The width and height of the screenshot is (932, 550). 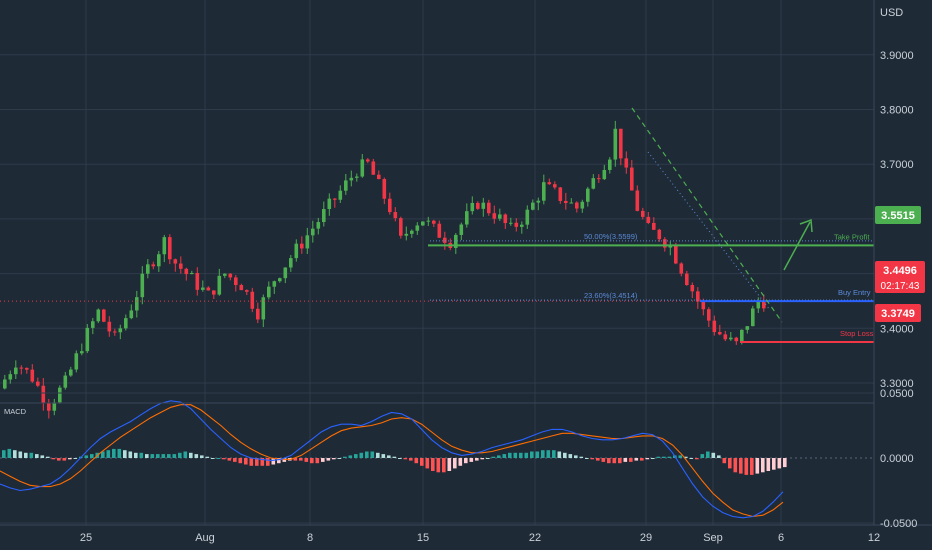 I want to click on macd-axis: 0.0500 0.0000 -0.0500, so click(x=898, y=459).